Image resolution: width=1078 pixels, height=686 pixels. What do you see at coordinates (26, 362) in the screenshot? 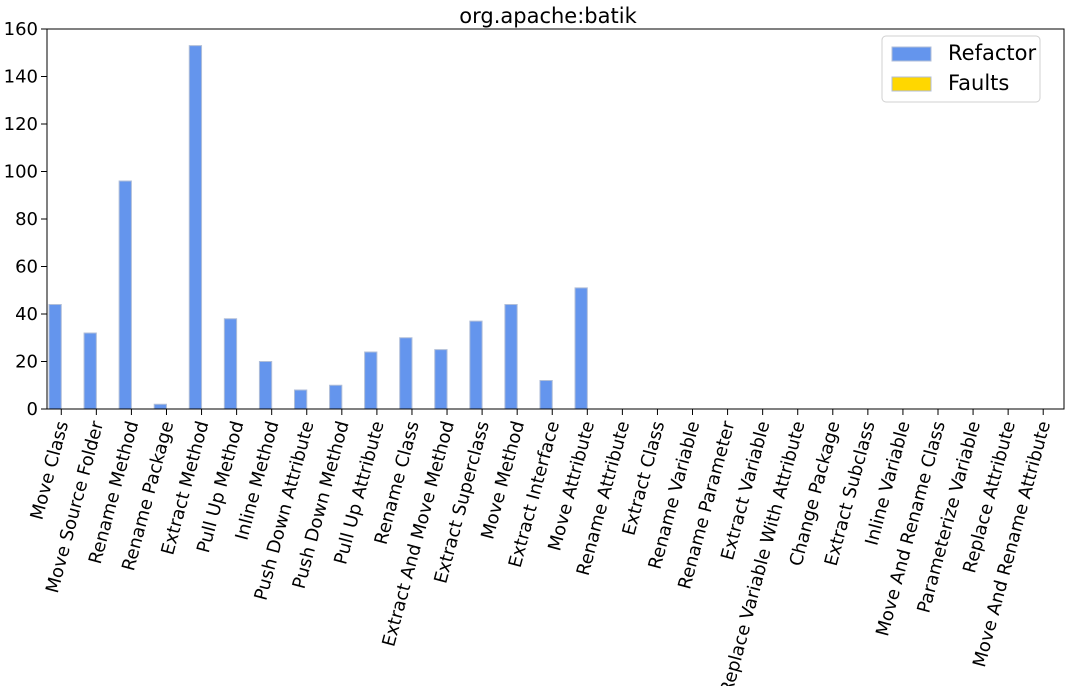
I see `y-tick-label: 20` at bounding box center [26, 362].